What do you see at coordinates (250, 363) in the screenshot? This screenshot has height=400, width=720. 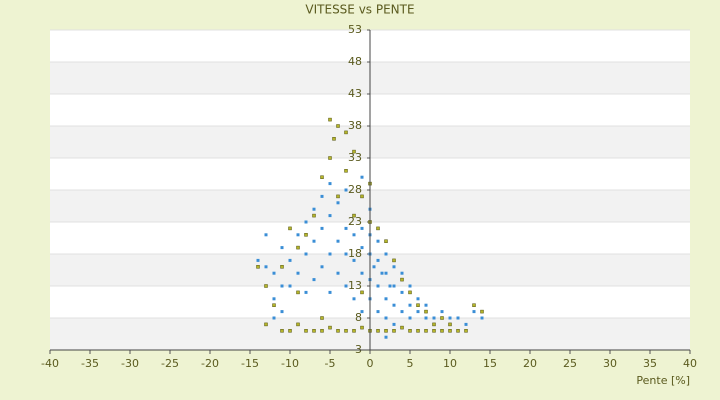 I see `x-tick-label: -15` at bounding box center [250, 363].